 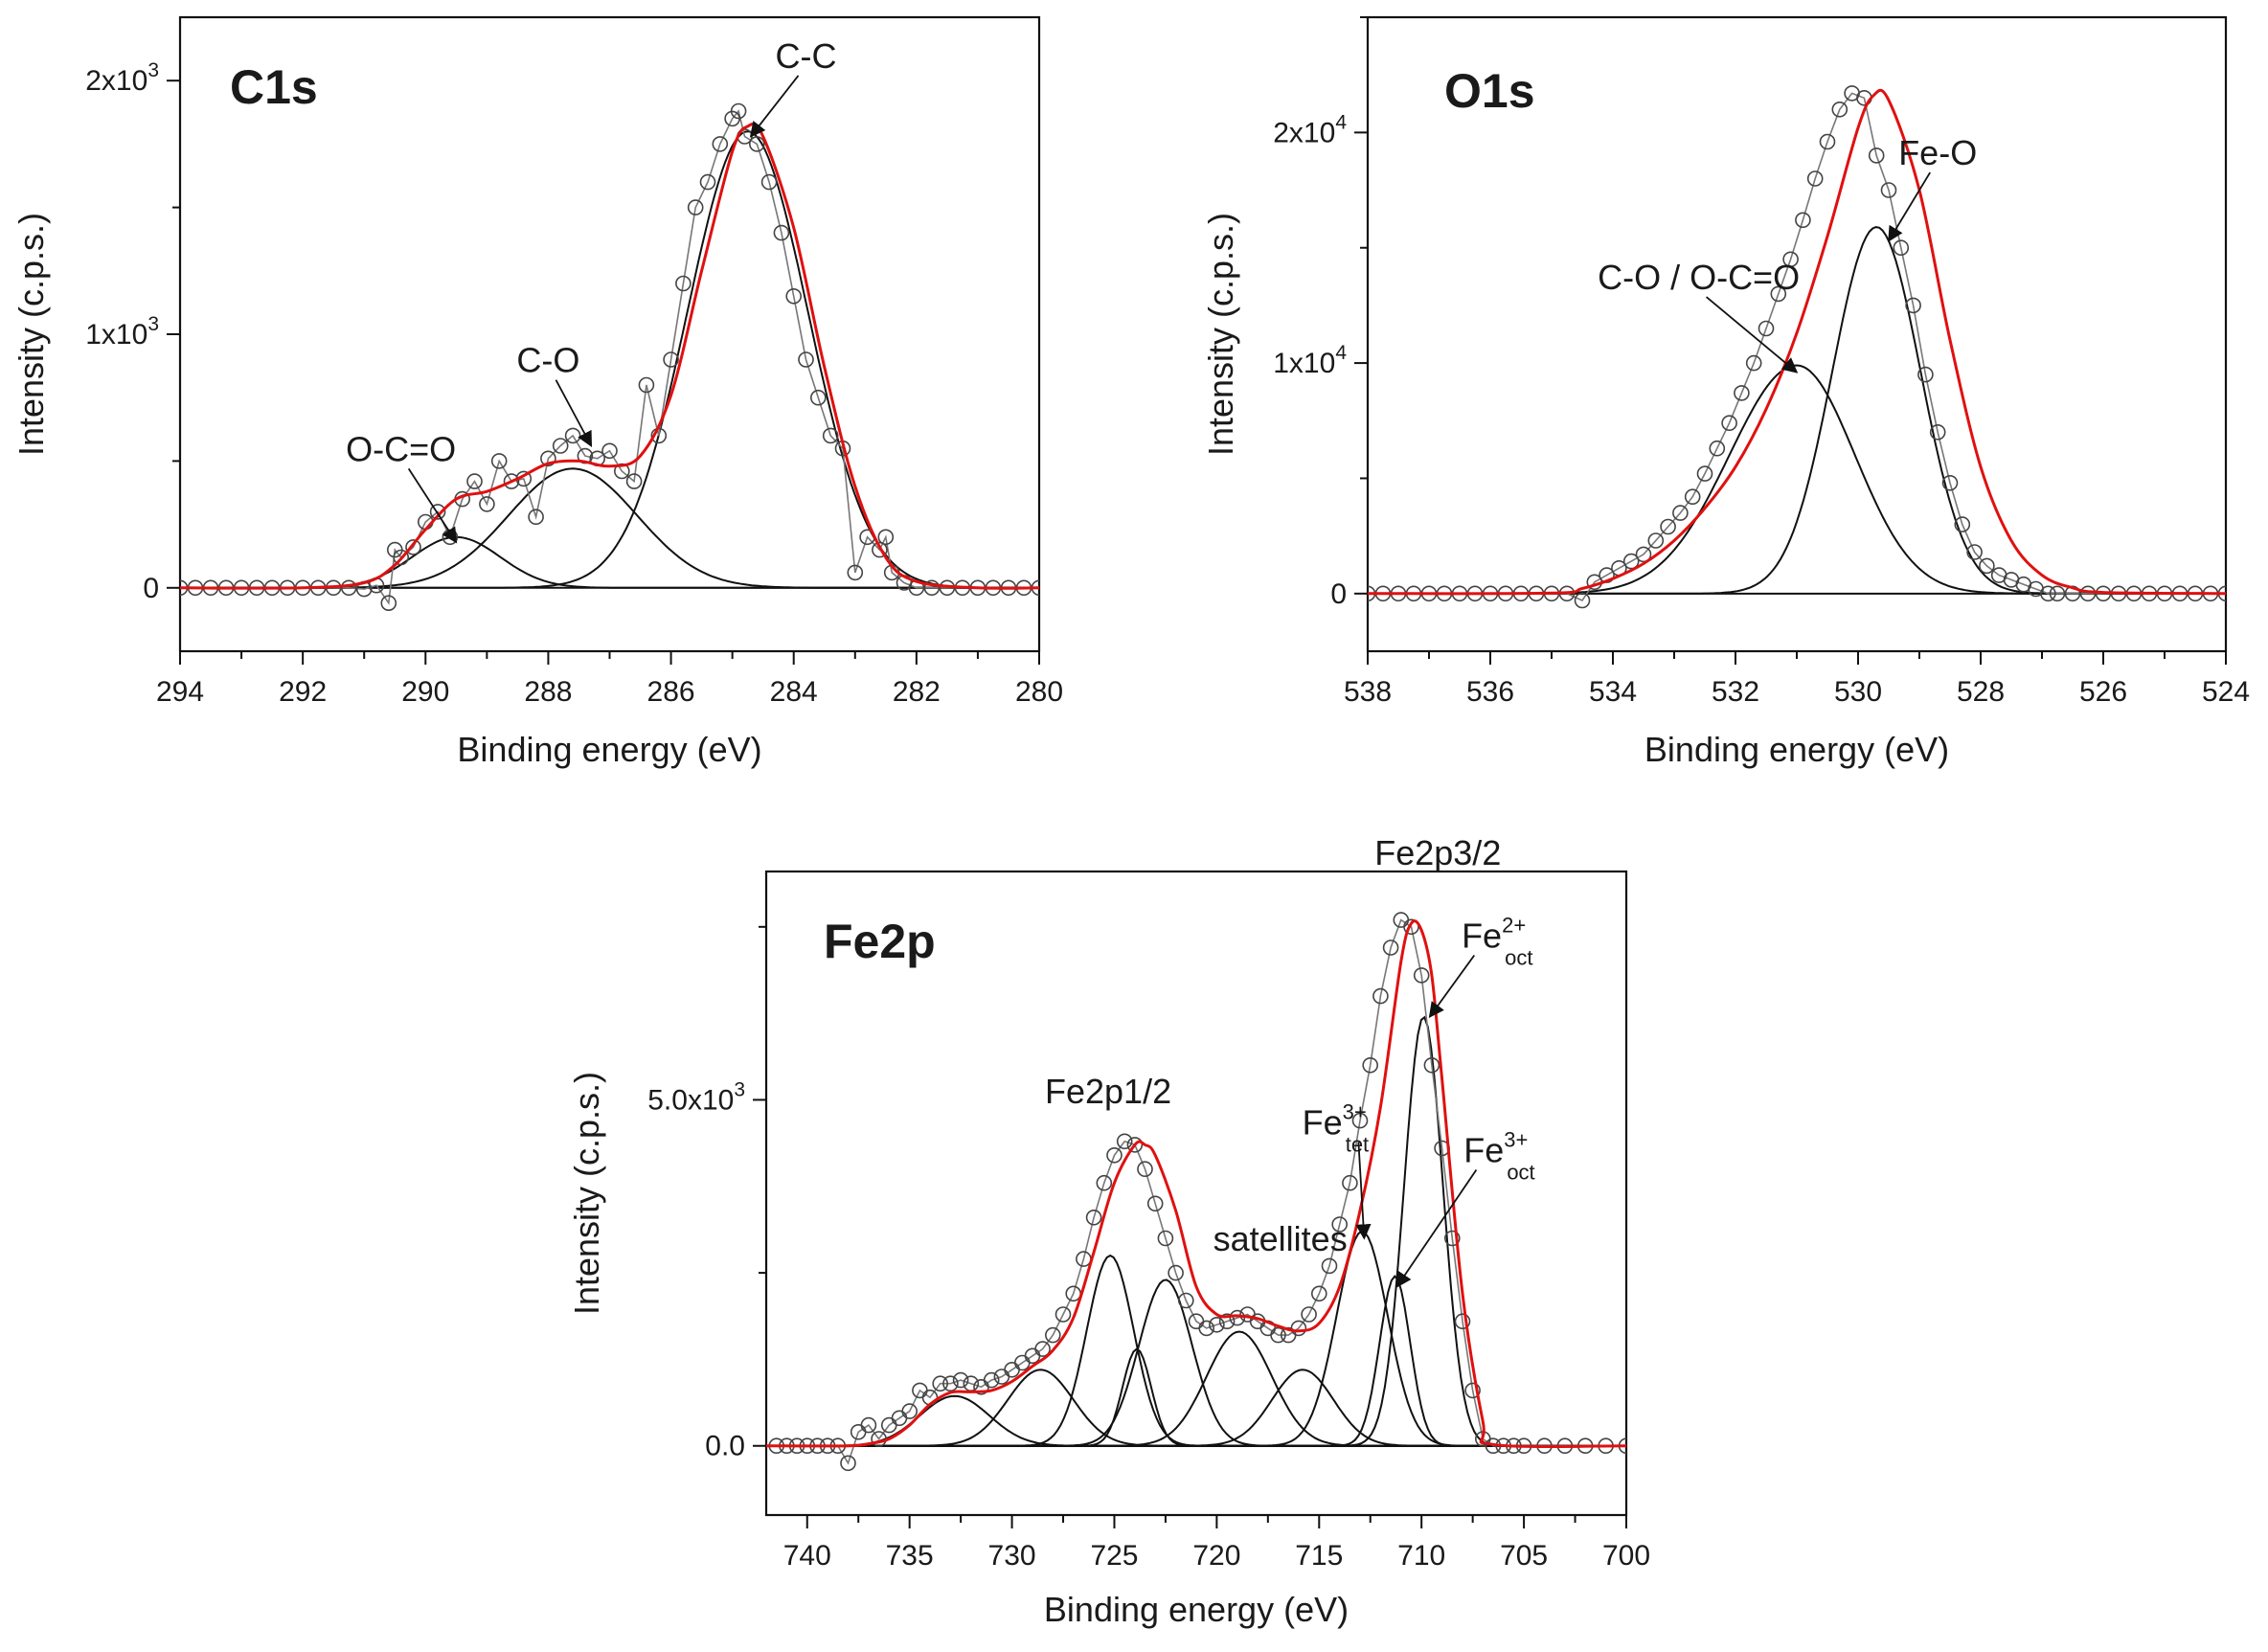 What do you see at coordinates (2103, 692) in the screenshot?
I see `x-tick-label: 526` at bounding box center [2103, 692].